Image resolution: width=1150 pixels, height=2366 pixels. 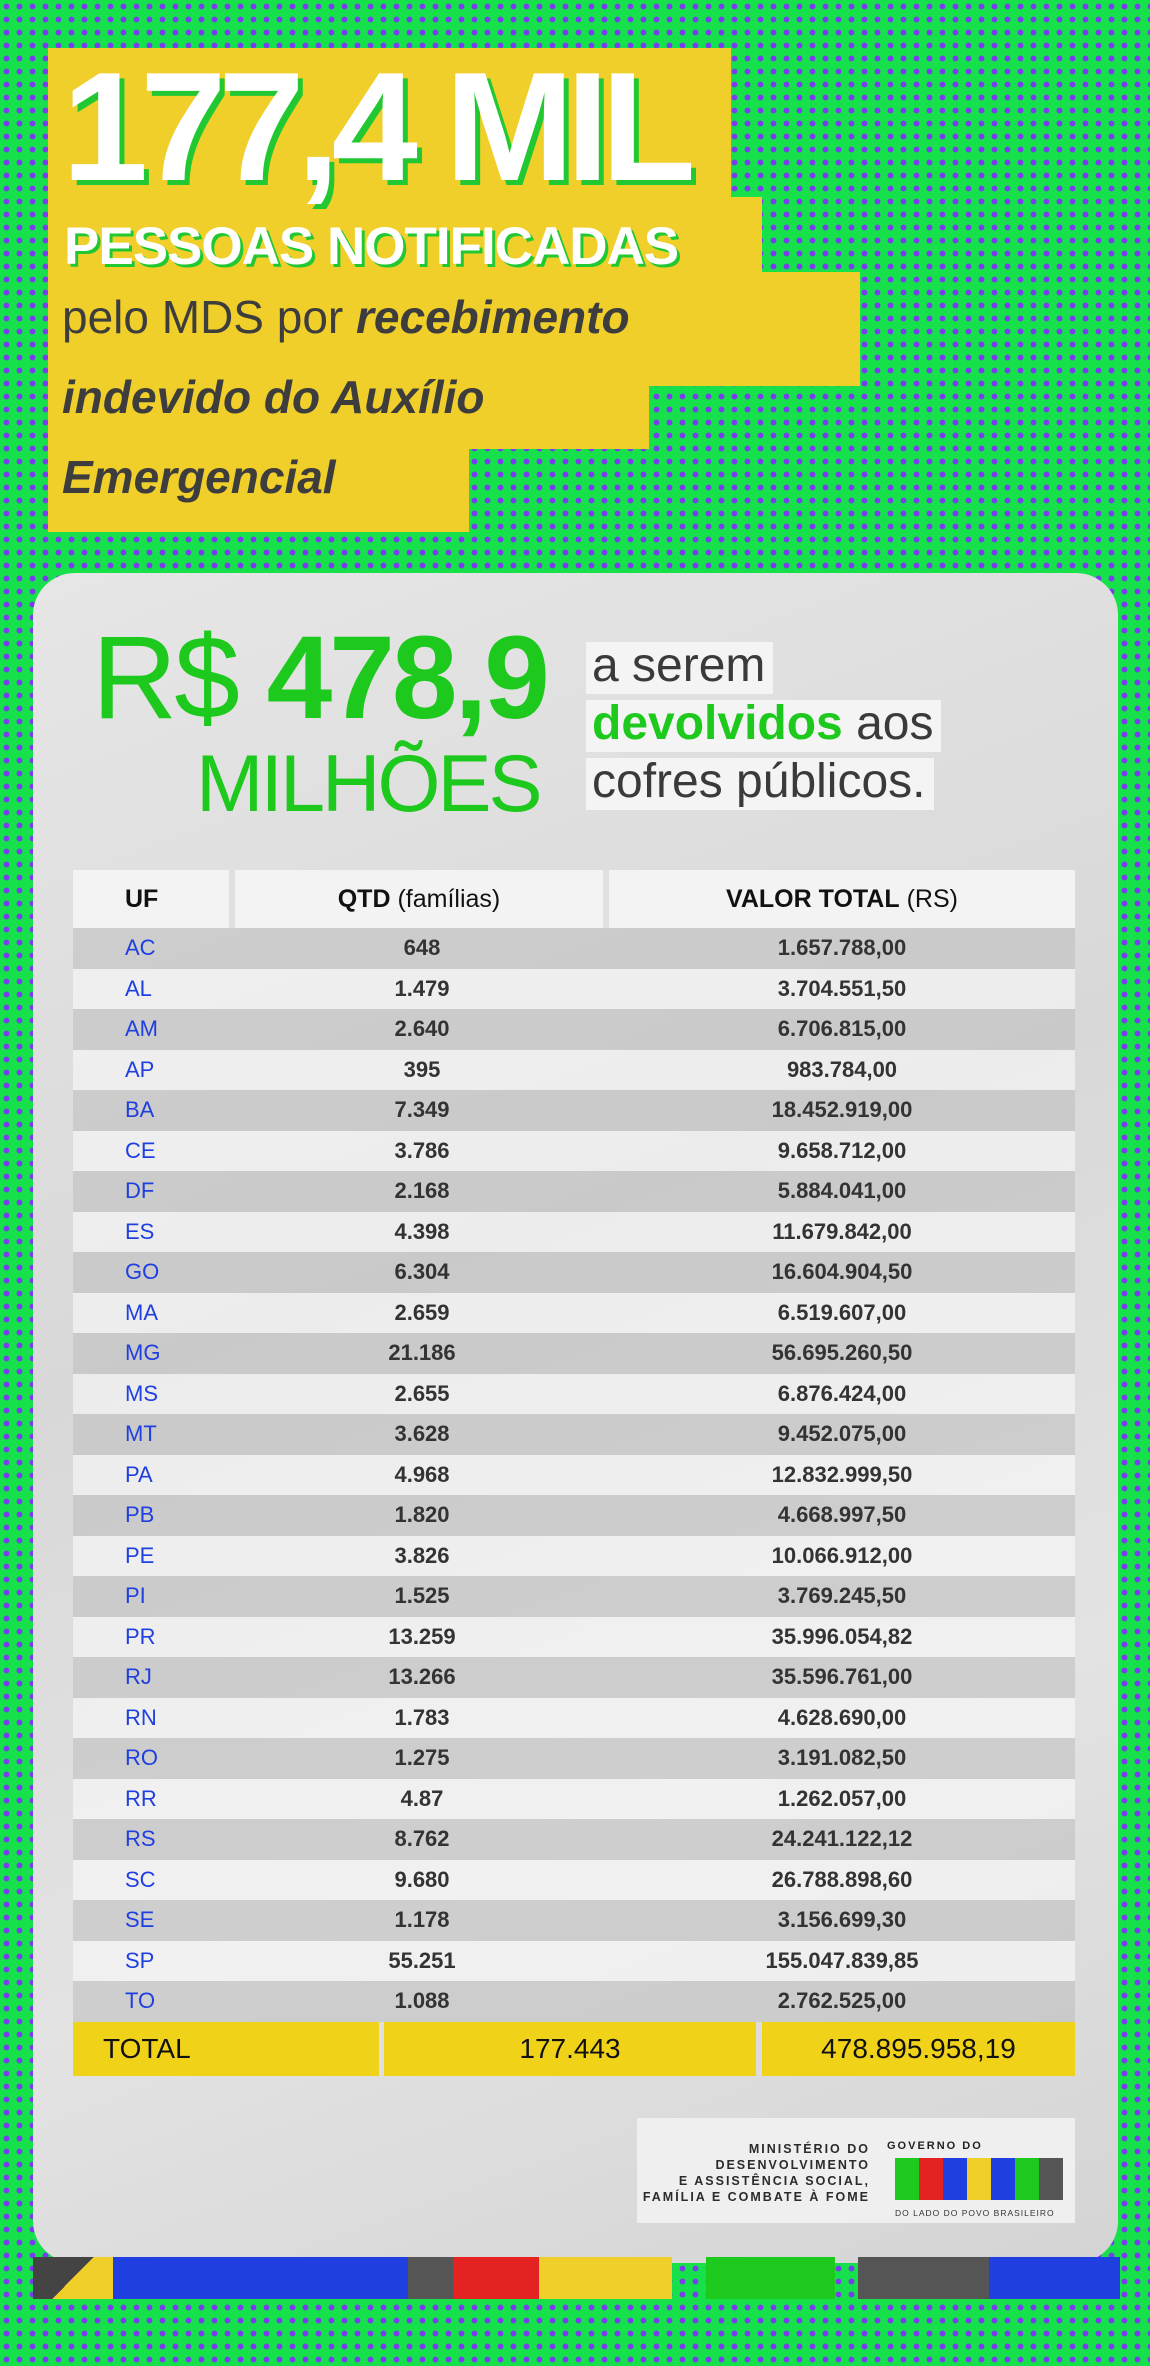 What do you see at coordinates (154, 1758) in the screenshot?
I see `cell-uf: RO` at bounding box center [154, 1758].